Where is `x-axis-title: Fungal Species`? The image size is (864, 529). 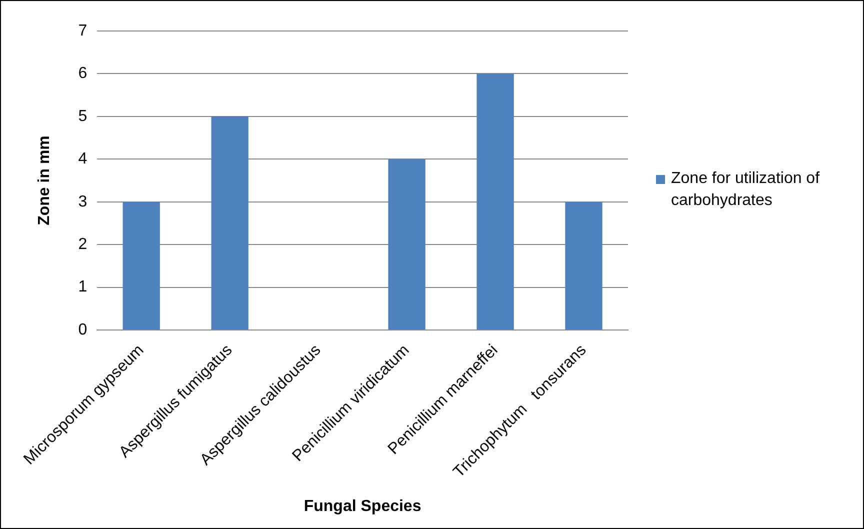
x-axis-title: Fungal Species is located at coordinates (363, 506).